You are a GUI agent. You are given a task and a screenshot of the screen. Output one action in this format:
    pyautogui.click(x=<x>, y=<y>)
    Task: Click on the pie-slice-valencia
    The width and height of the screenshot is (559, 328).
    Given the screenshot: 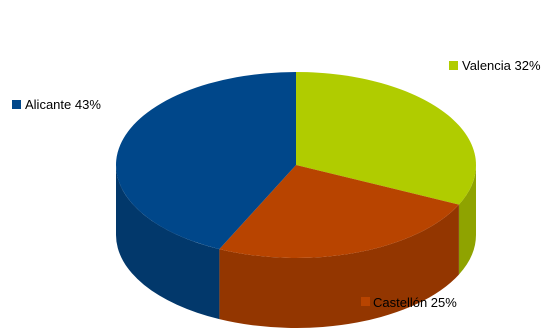 What is the action you would take?
    pyautogui.click(x=386, y=138)
    